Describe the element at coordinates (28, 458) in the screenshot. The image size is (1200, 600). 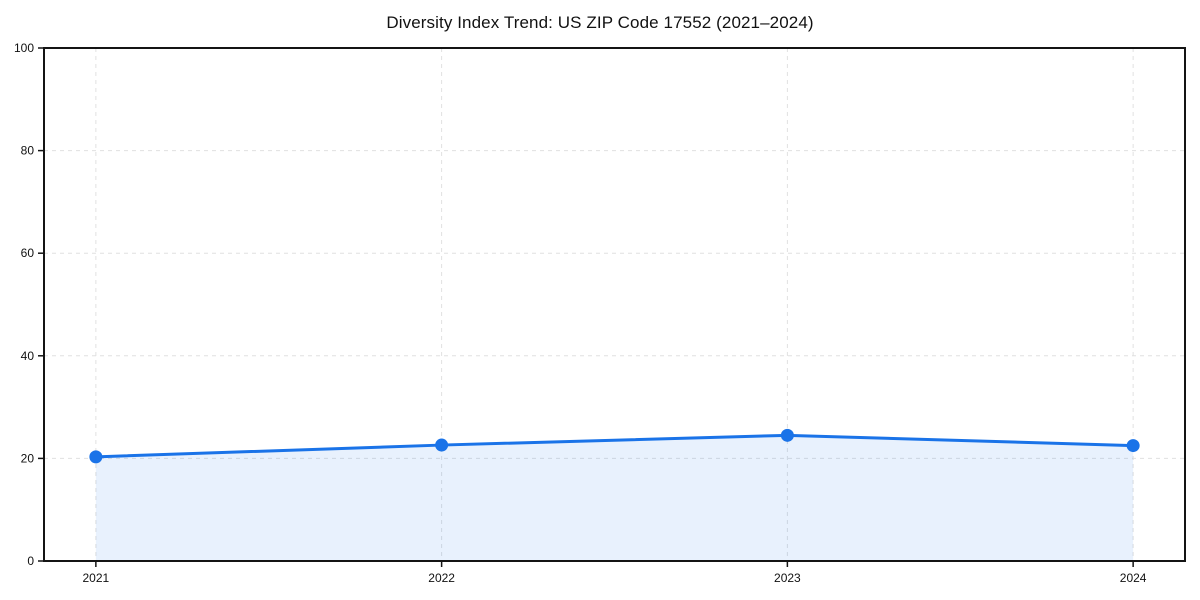
I see `y-tick-label: 20` at that location.